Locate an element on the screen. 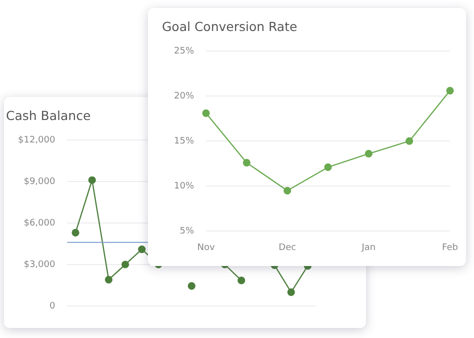  x-tick-label: Jan is located at coordinates (368, 247).